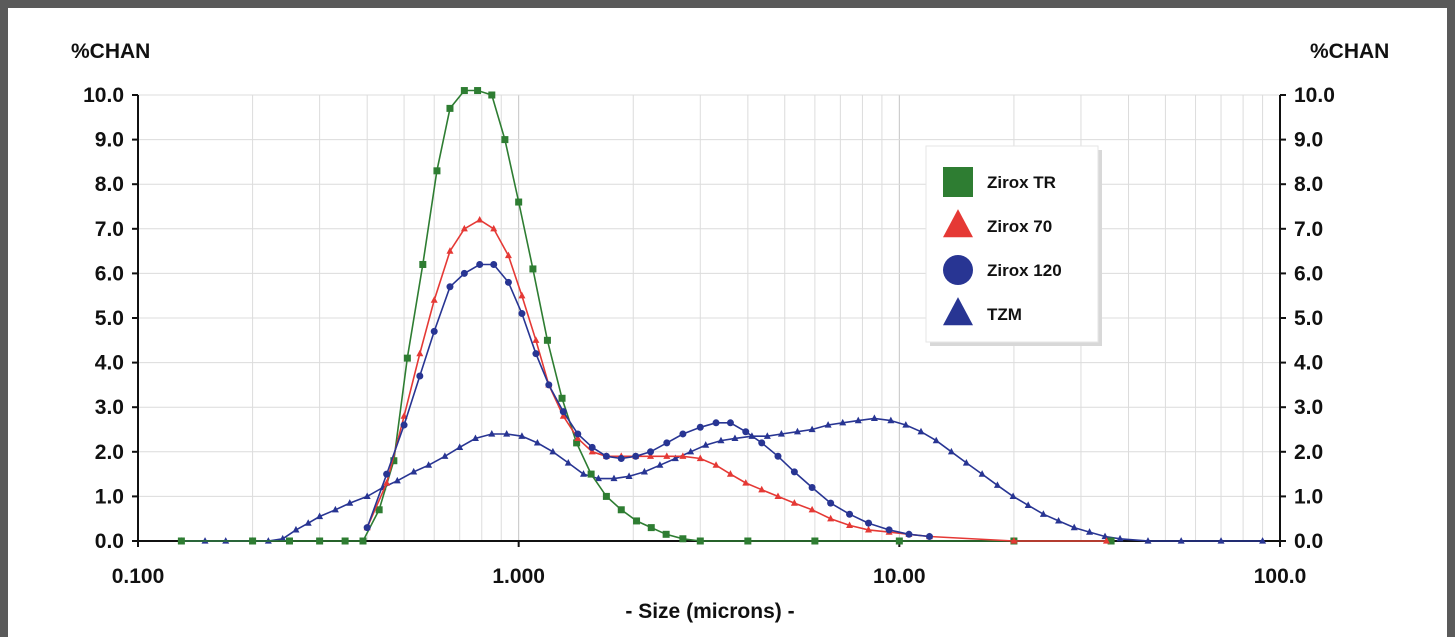 Image resolution: width=1455 pixels, height=637 pixels. What do you see at coordinates (138, 576) in the screenshot?
I see `x-tick-label: 0.100` at bounding box center [138, 576].